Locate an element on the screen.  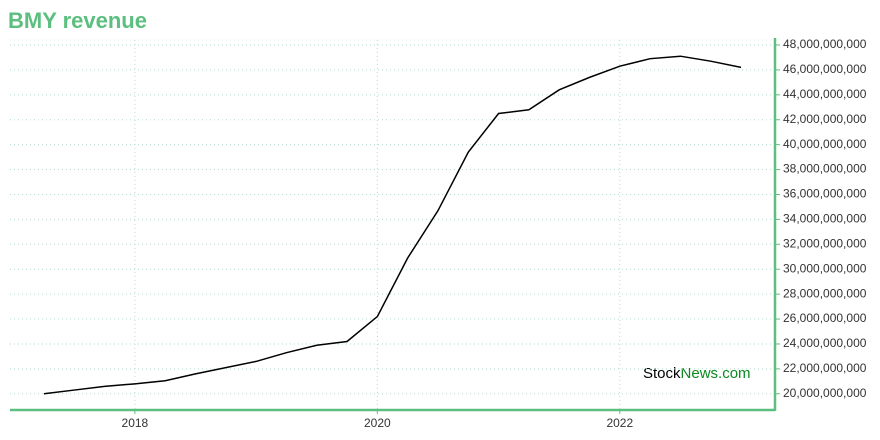
y-tick-label: 40,000,000,000 is located at coordinates (825, 144).